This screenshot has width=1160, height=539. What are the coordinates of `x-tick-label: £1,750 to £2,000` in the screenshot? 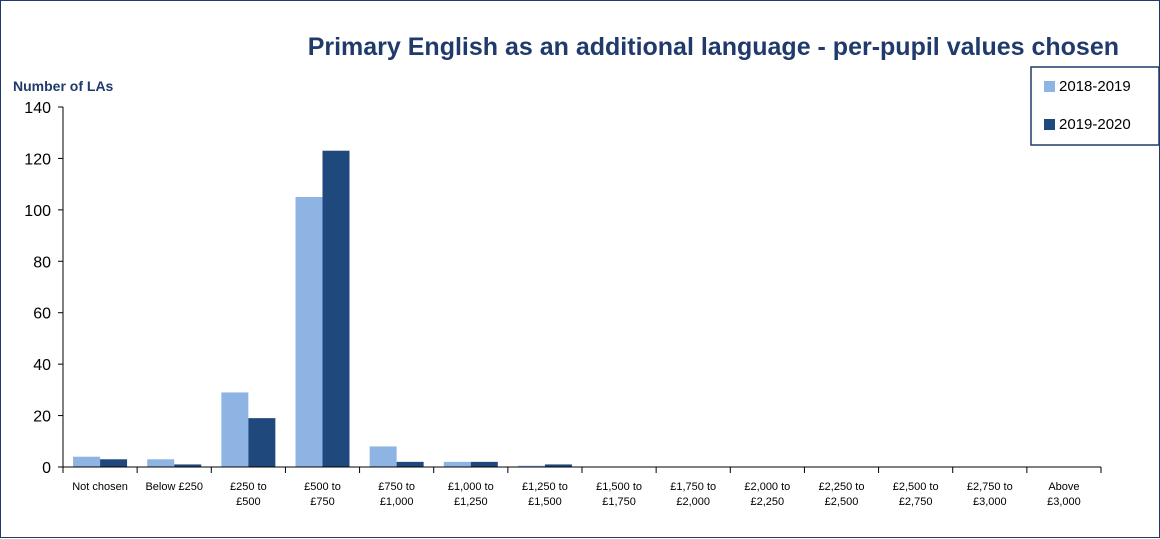 It's located at (693, 494).